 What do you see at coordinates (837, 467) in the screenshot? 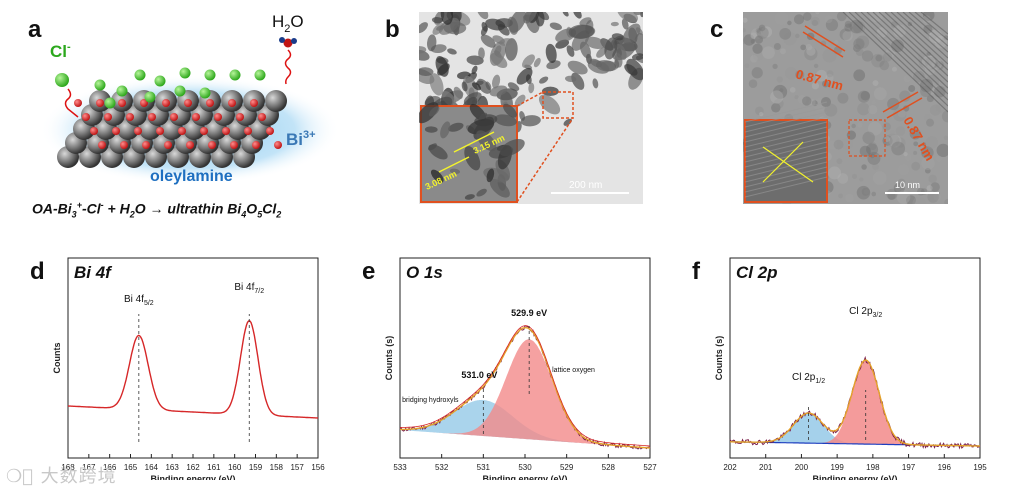
I see `x-tick-label: 199` at bounding box center [837, 467].